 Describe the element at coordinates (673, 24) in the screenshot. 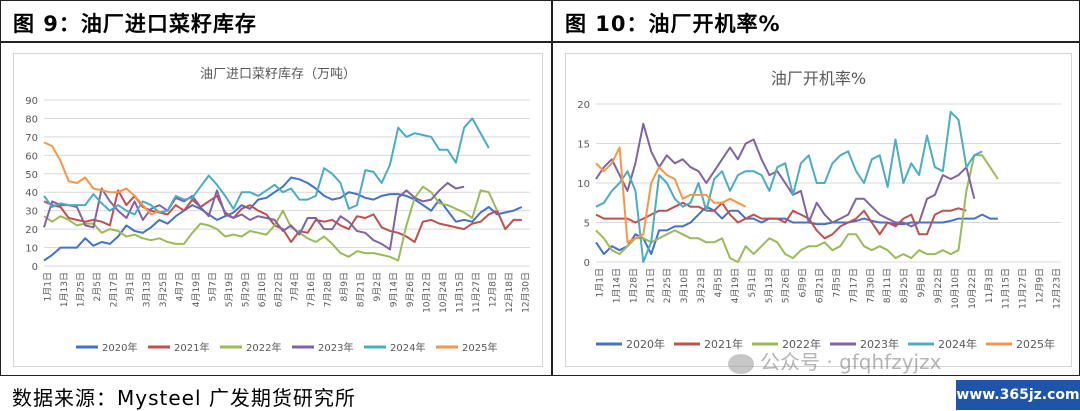

I see `right-panel-title: 图 10：油厂开机率%` at that location.